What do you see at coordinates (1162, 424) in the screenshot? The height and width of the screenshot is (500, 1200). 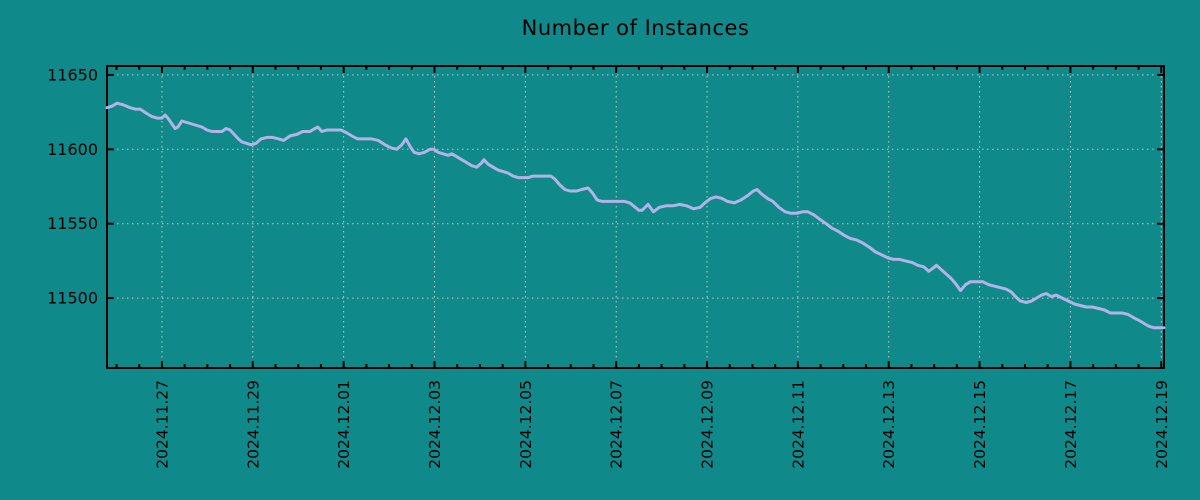 I see `x-tick-label: 2024.12.19` at bounding box center [1162, 424].